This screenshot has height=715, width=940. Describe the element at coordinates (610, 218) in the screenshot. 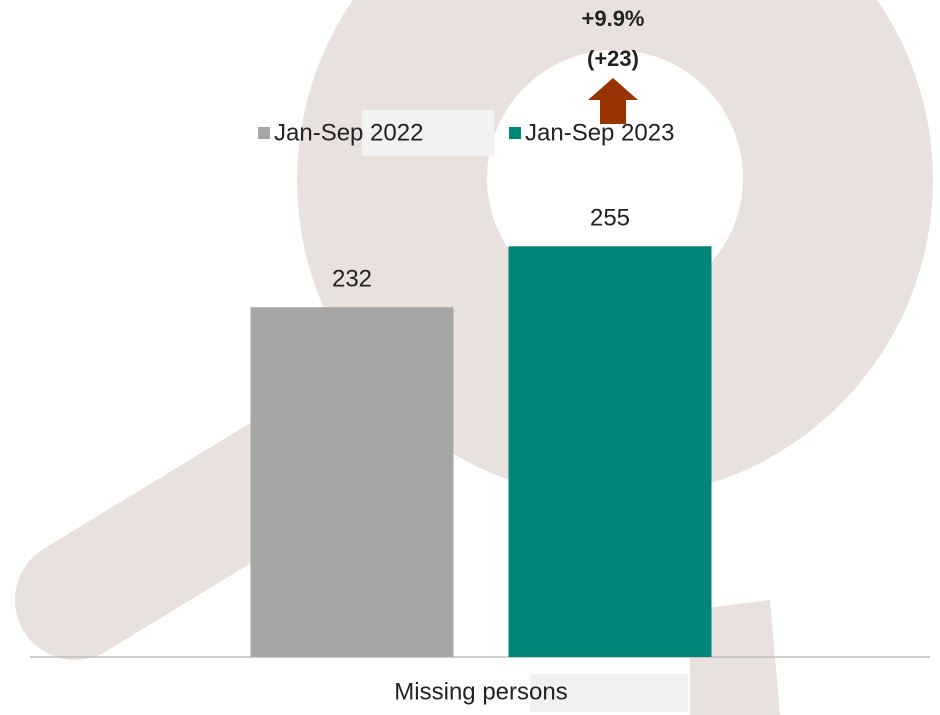

I see `data-label: 255` at that location.